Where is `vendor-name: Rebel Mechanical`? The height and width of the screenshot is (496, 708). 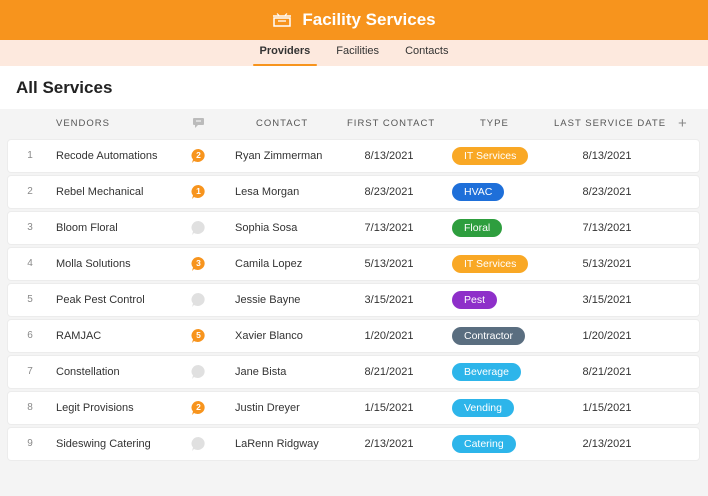 vendor-name: Rebel Mechanical is located at coordinates (100, 192).